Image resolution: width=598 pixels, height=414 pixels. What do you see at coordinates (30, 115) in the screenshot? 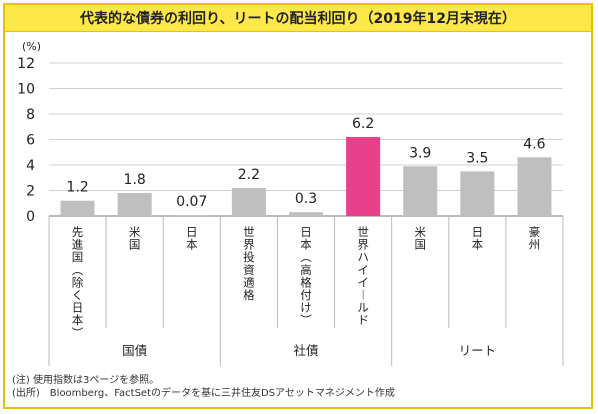
I see `y-tick-label: 8` at bounding box center [30, 115].